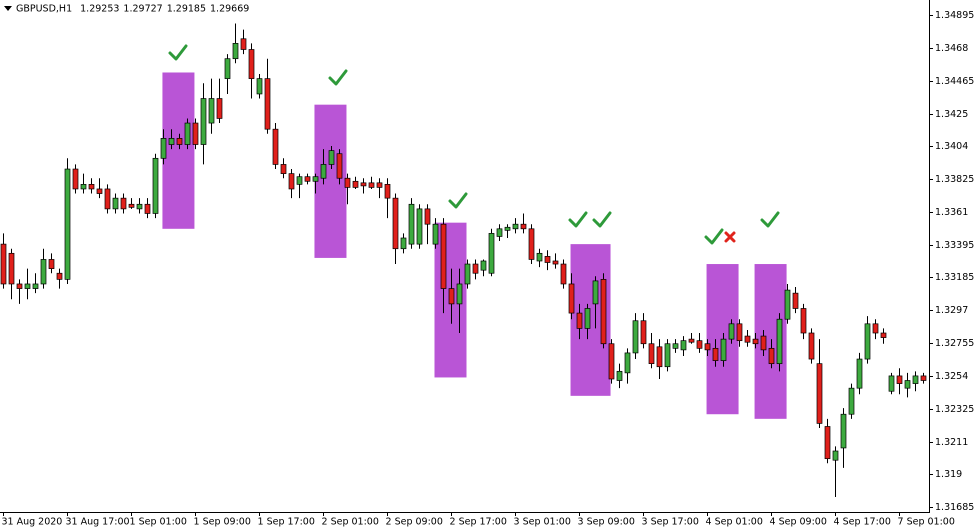 This screenshot has height=529, width=975. What do you see at coordinates (954, 245) in the screenshot?
I see `y-tick-label: 1.33395` at bounding box center [954, 245].